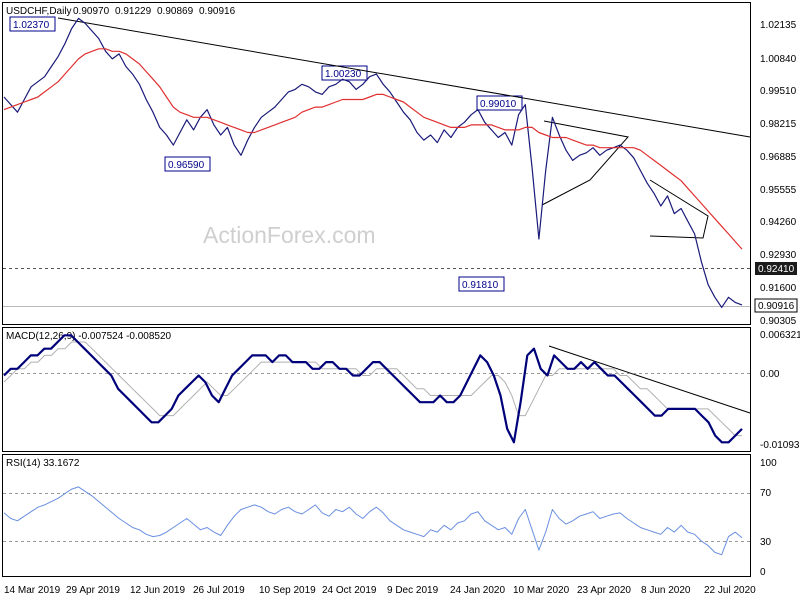 The image size is (800, 600). Describe the element at coordinates (766, 542) in the screenshot. I see `rsi-tick: 30` at that location.